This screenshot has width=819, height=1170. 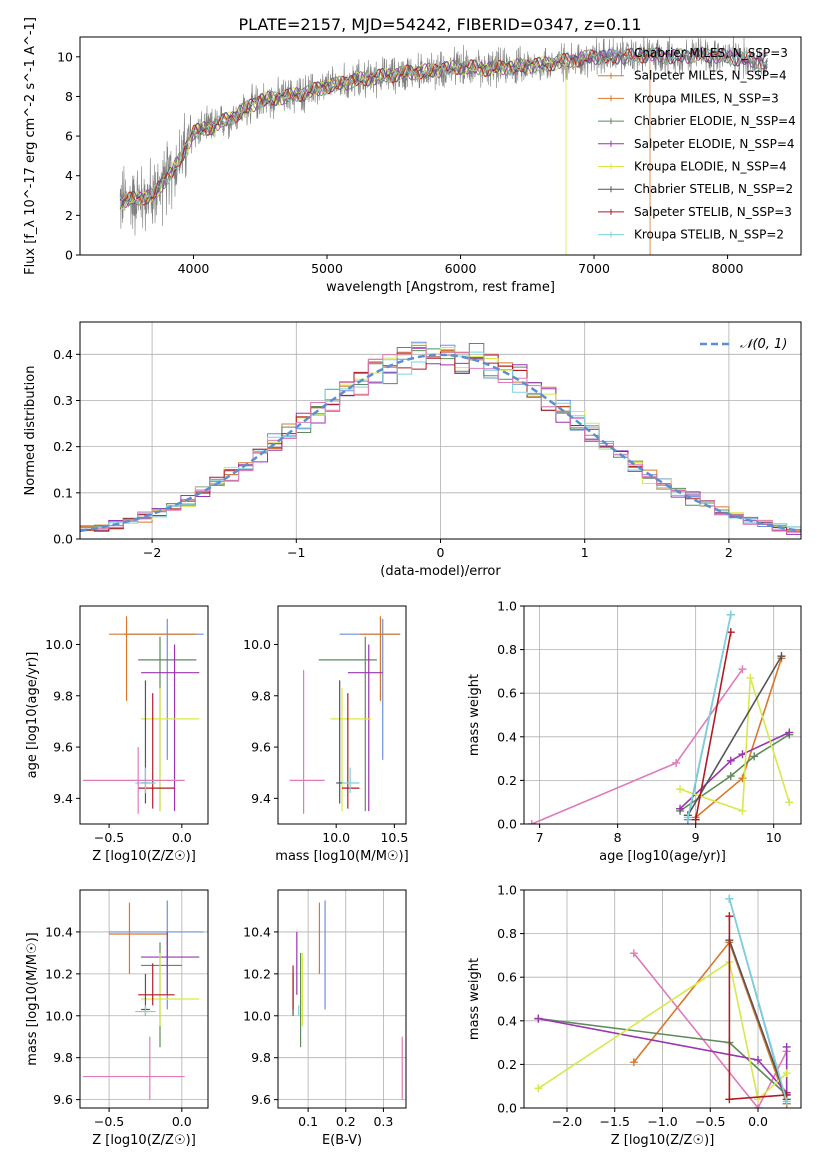 I want to click on x-tick-label: 9, so click(x=696, y=837).